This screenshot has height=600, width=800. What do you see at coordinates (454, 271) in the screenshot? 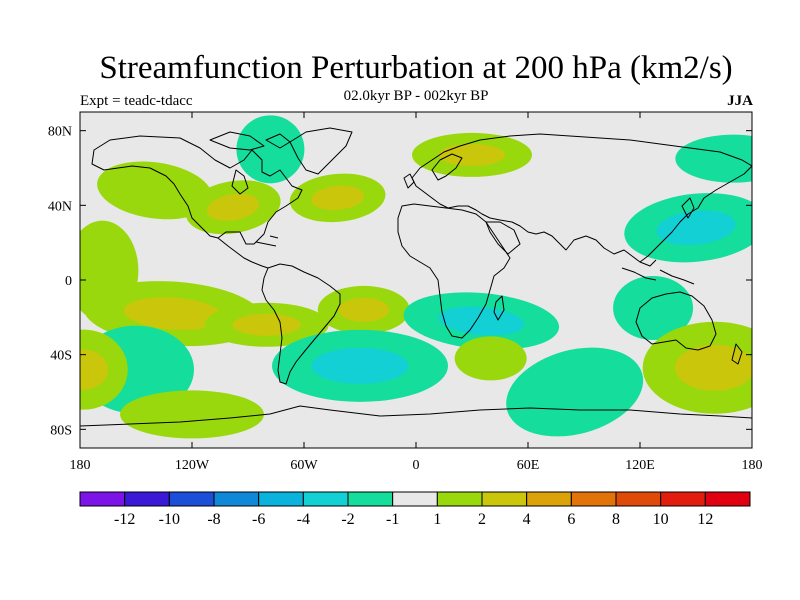
I see `coastline-africa` at bounding box center [454, 271].